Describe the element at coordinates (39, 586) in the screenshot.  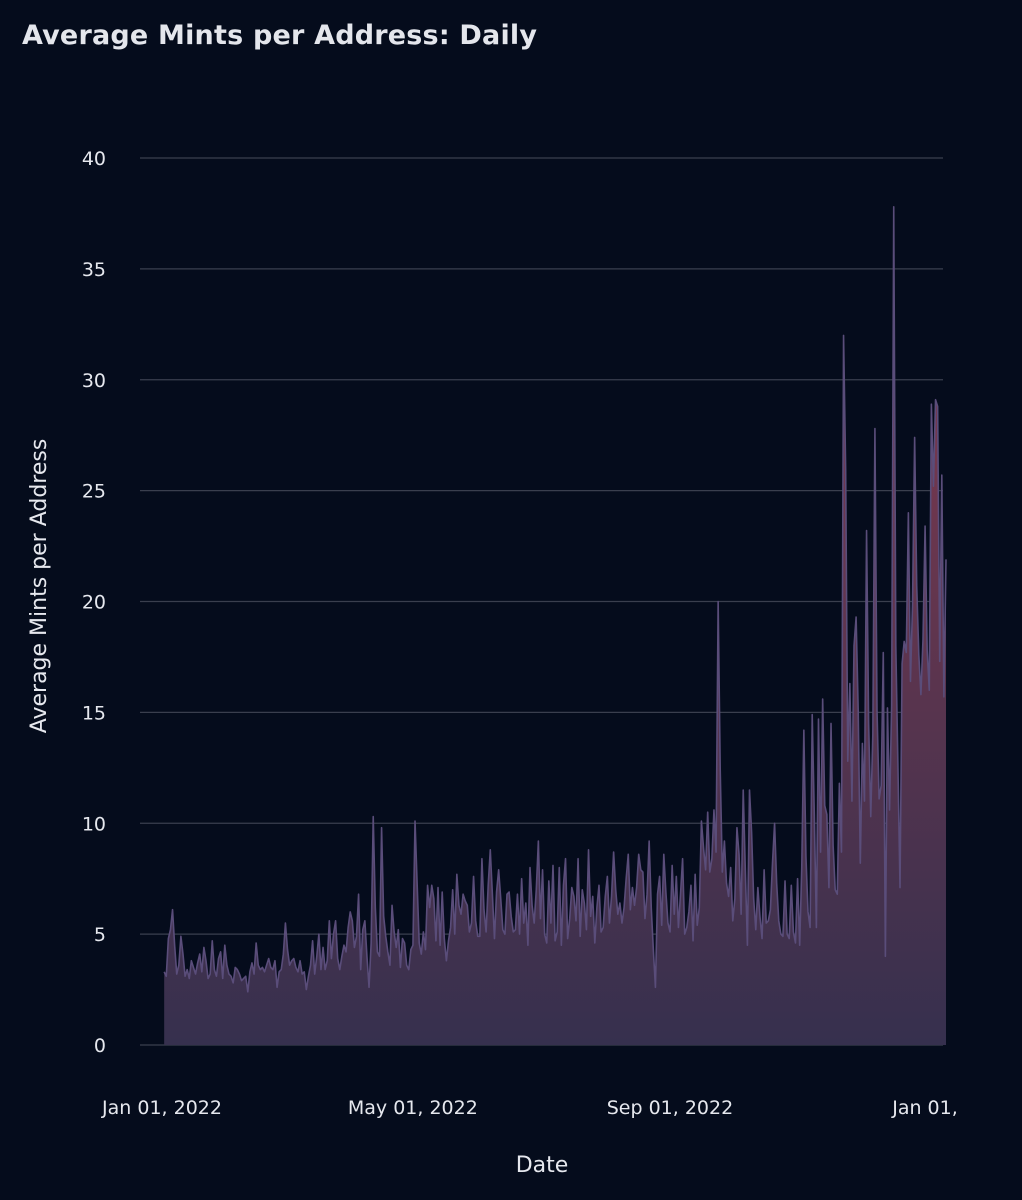
I see `y-axis-title: Average Mints per Address` at that location.